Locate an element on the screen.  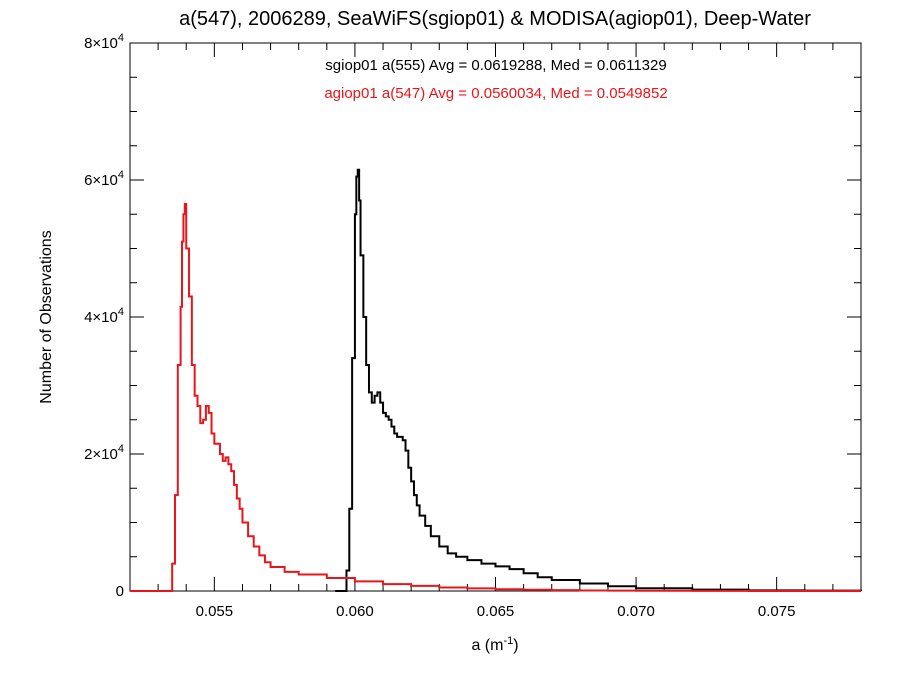
y-tick-label-base: 0 is located at coordinates (120, 591).